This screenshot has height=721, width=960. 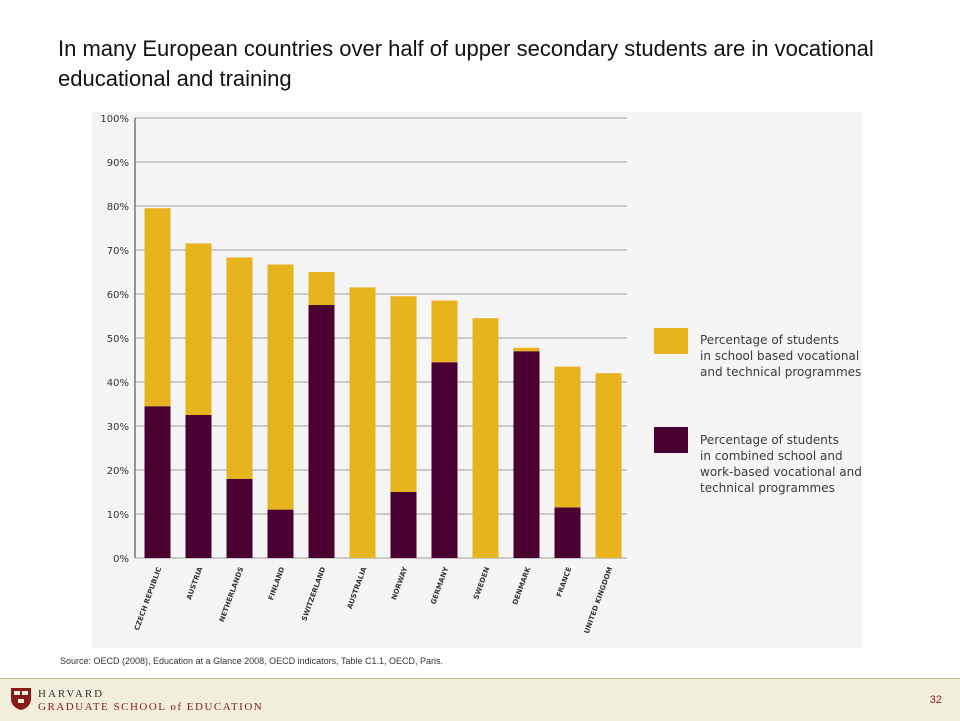 I want to click on x-tick-label: NORWAY, so click(x=400, y=583).